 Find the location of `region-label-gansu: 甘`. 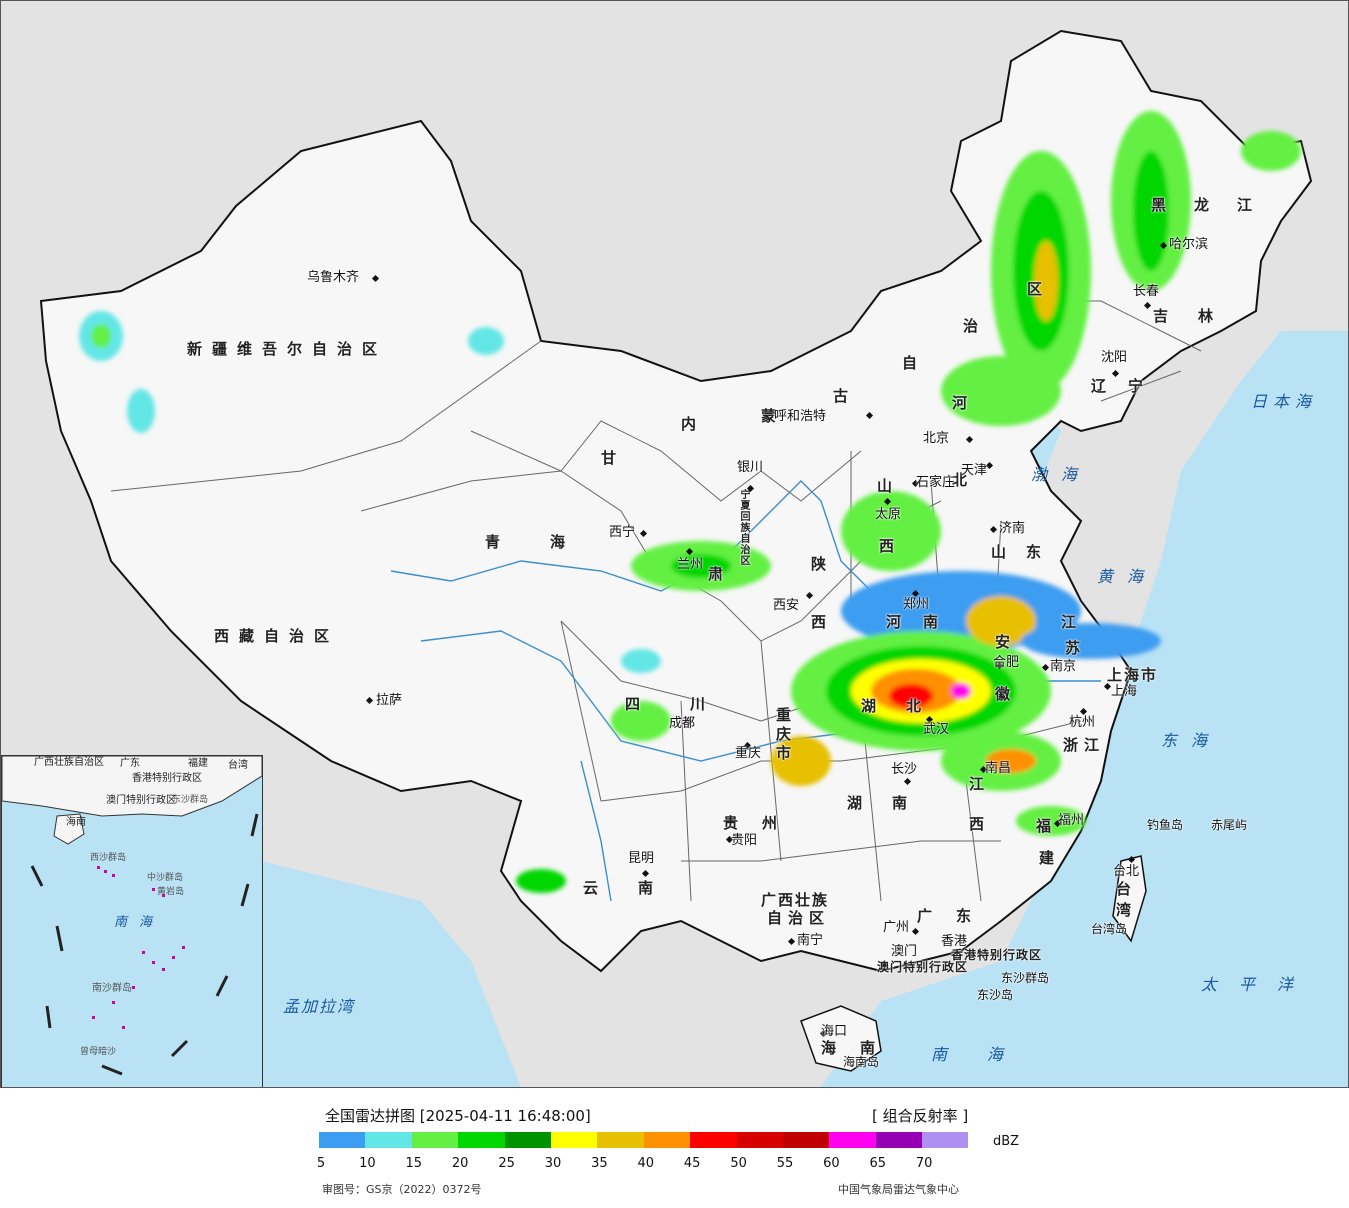

region-label-gansu: 甘 is located at coordinates (614, 458).